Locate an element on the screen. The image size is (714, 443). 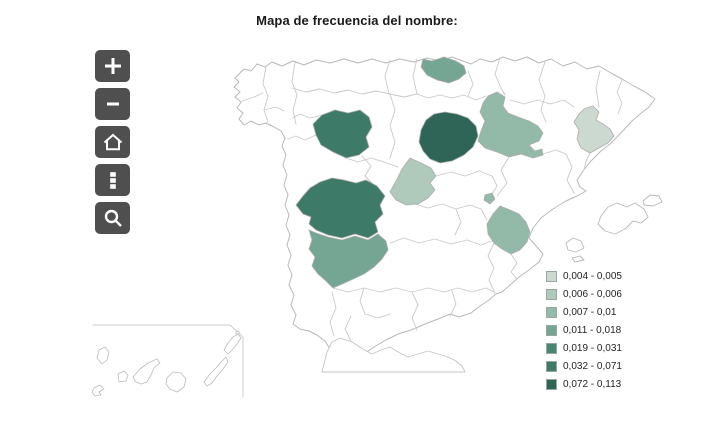
legend-row: 0,007 - 0,01 is located at coordinates (584, 312).